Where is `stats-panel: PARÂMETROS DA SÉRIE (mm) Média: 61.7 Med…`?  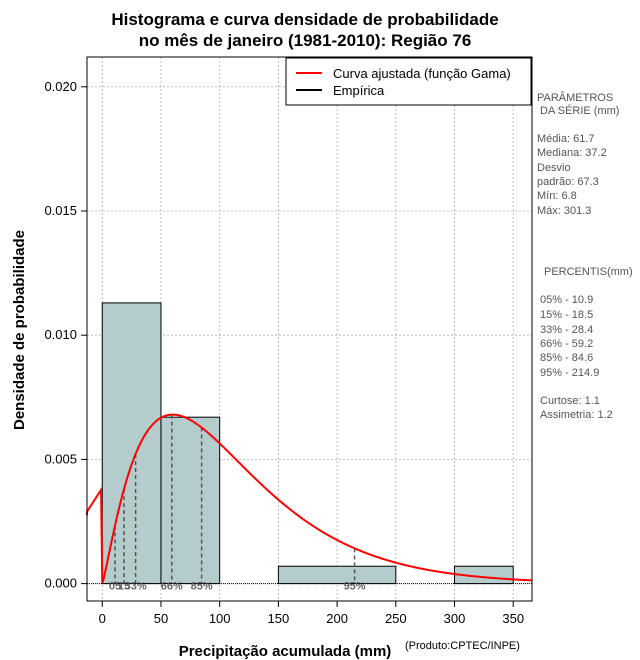
stats-panel: PARÂMETROS DA SÉRIE (mm) Média: 61.7 Med… is located at coordinates (585, 256).